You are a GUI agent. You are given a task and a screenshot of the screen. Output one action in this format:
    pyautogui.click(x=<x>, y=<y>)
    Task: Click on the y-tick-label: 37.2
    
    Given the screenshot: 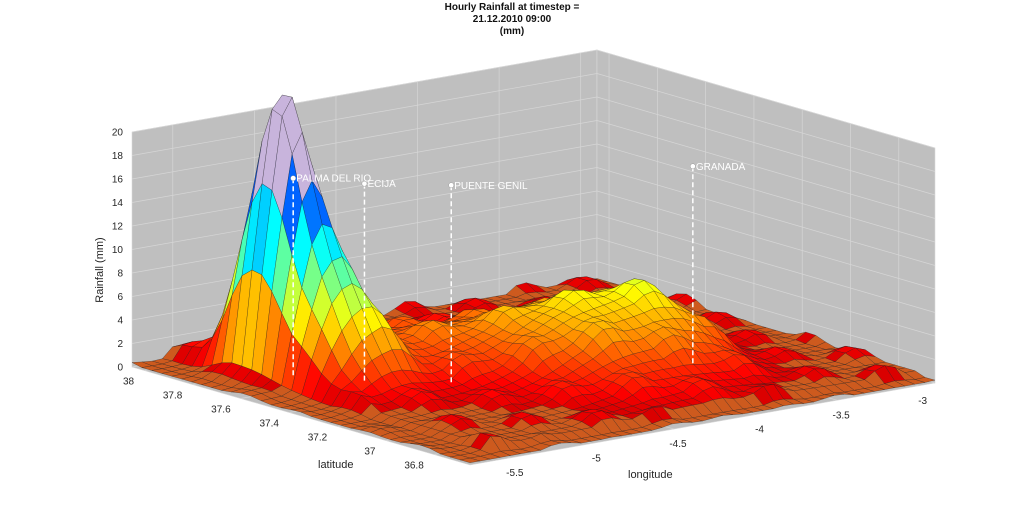 What is the action you would take?
    pyautogui.click(x=318, y=438)
    